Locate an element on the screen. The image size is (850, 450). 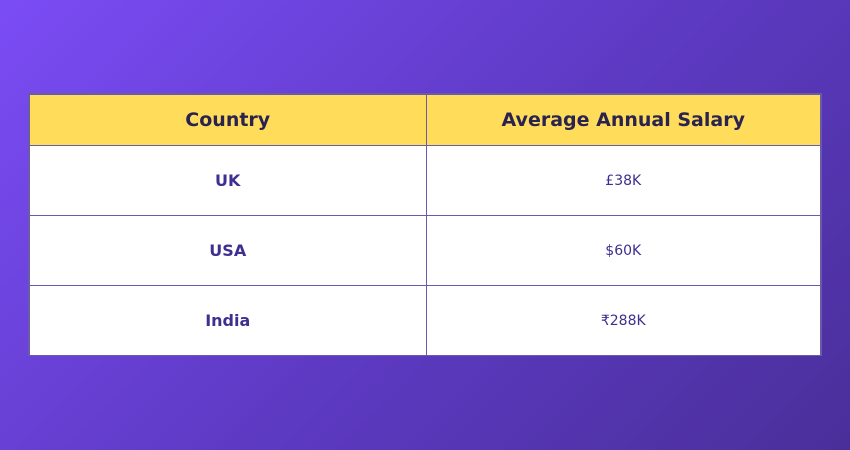
cell-salary: £38K is located at coordinates (623, 180).